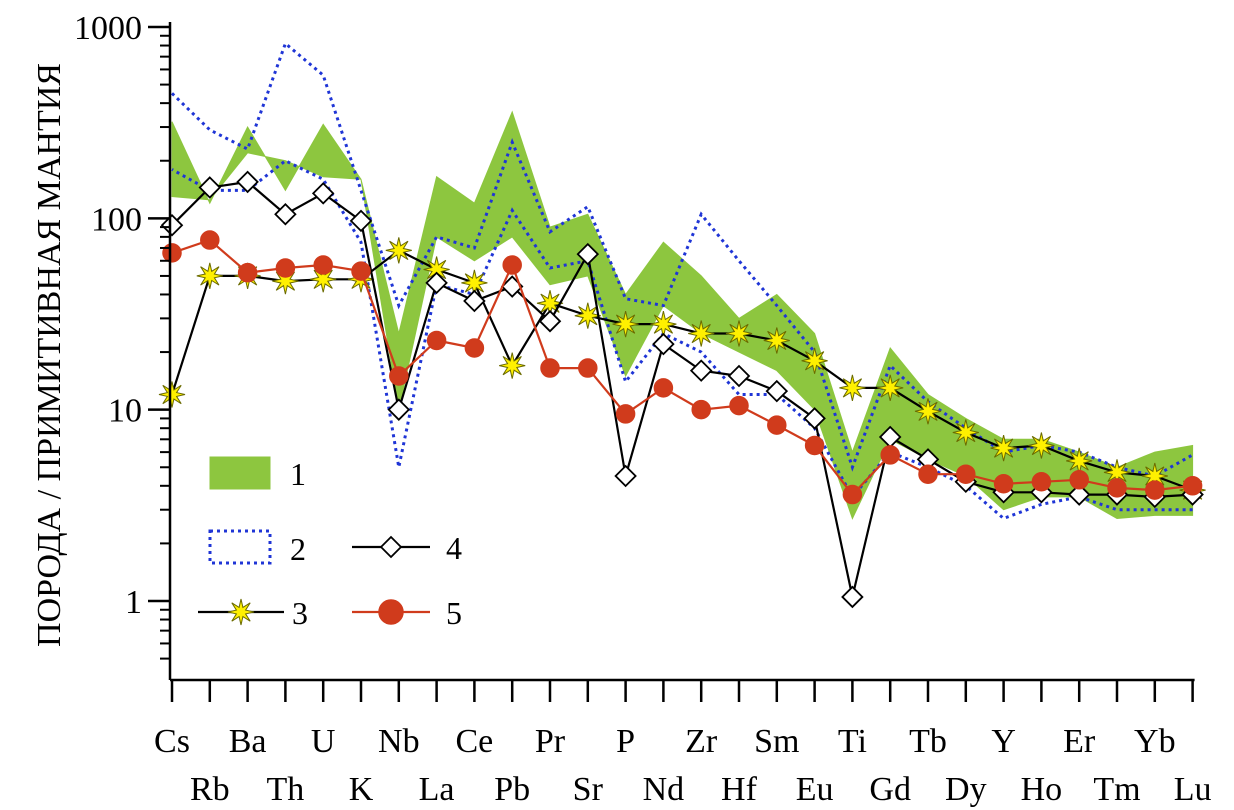  I want to click on y-tick-label-1000: 1000, so click(108, 28).